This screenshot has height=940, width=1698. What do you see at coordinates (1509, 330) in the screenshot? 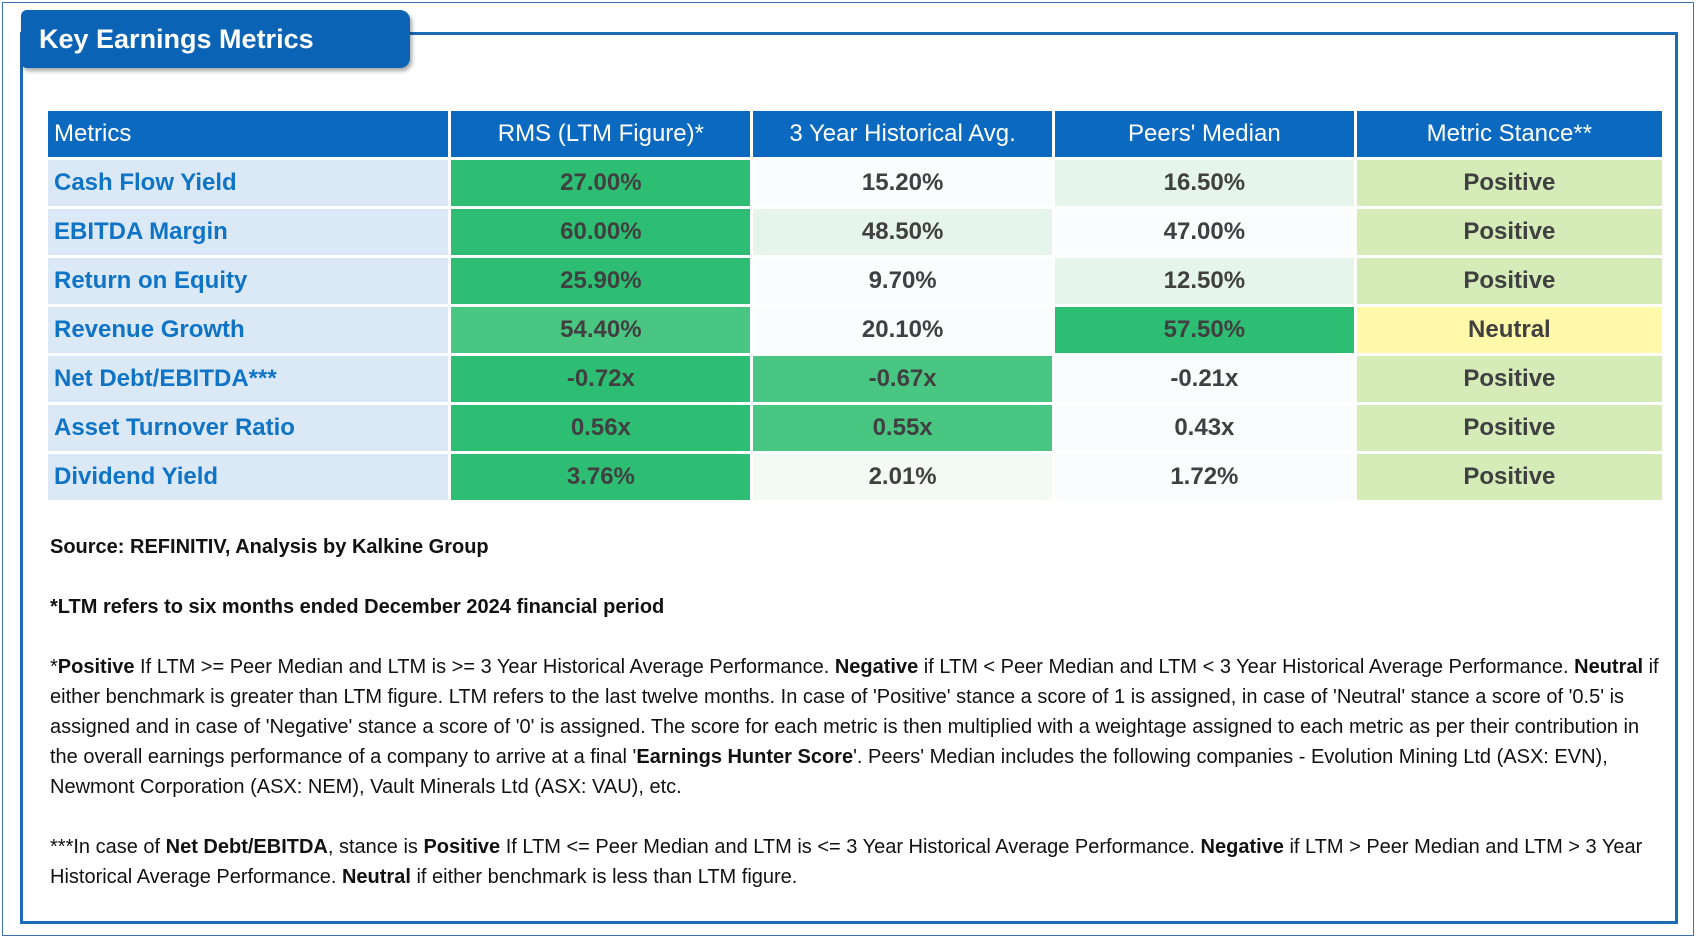
I see `stance-value: Neutral` at bounding box center [1509, 330].